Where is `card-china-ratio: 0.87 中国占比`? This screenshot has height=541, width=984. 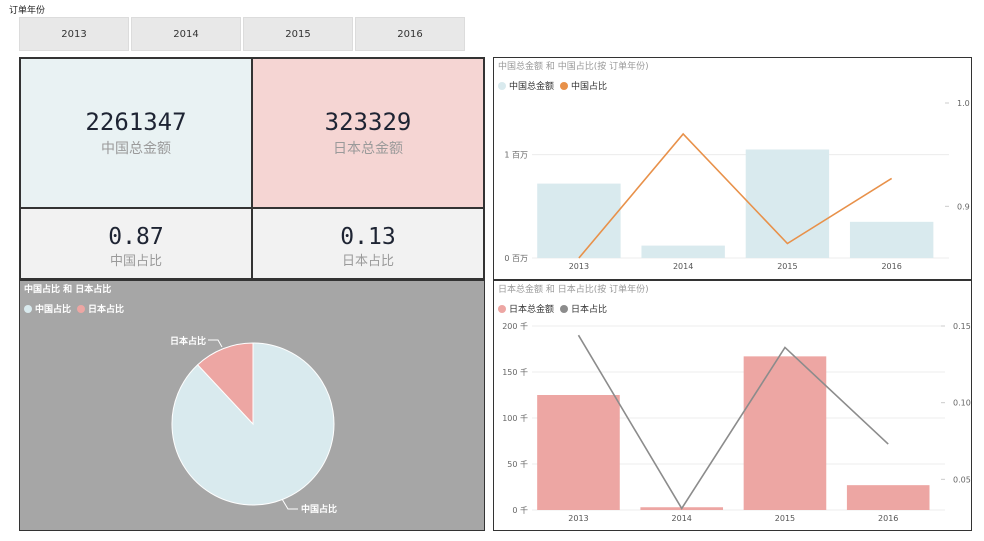
card-china-ratio: 0.87 中国占比 is located at coordinates (136, 243).